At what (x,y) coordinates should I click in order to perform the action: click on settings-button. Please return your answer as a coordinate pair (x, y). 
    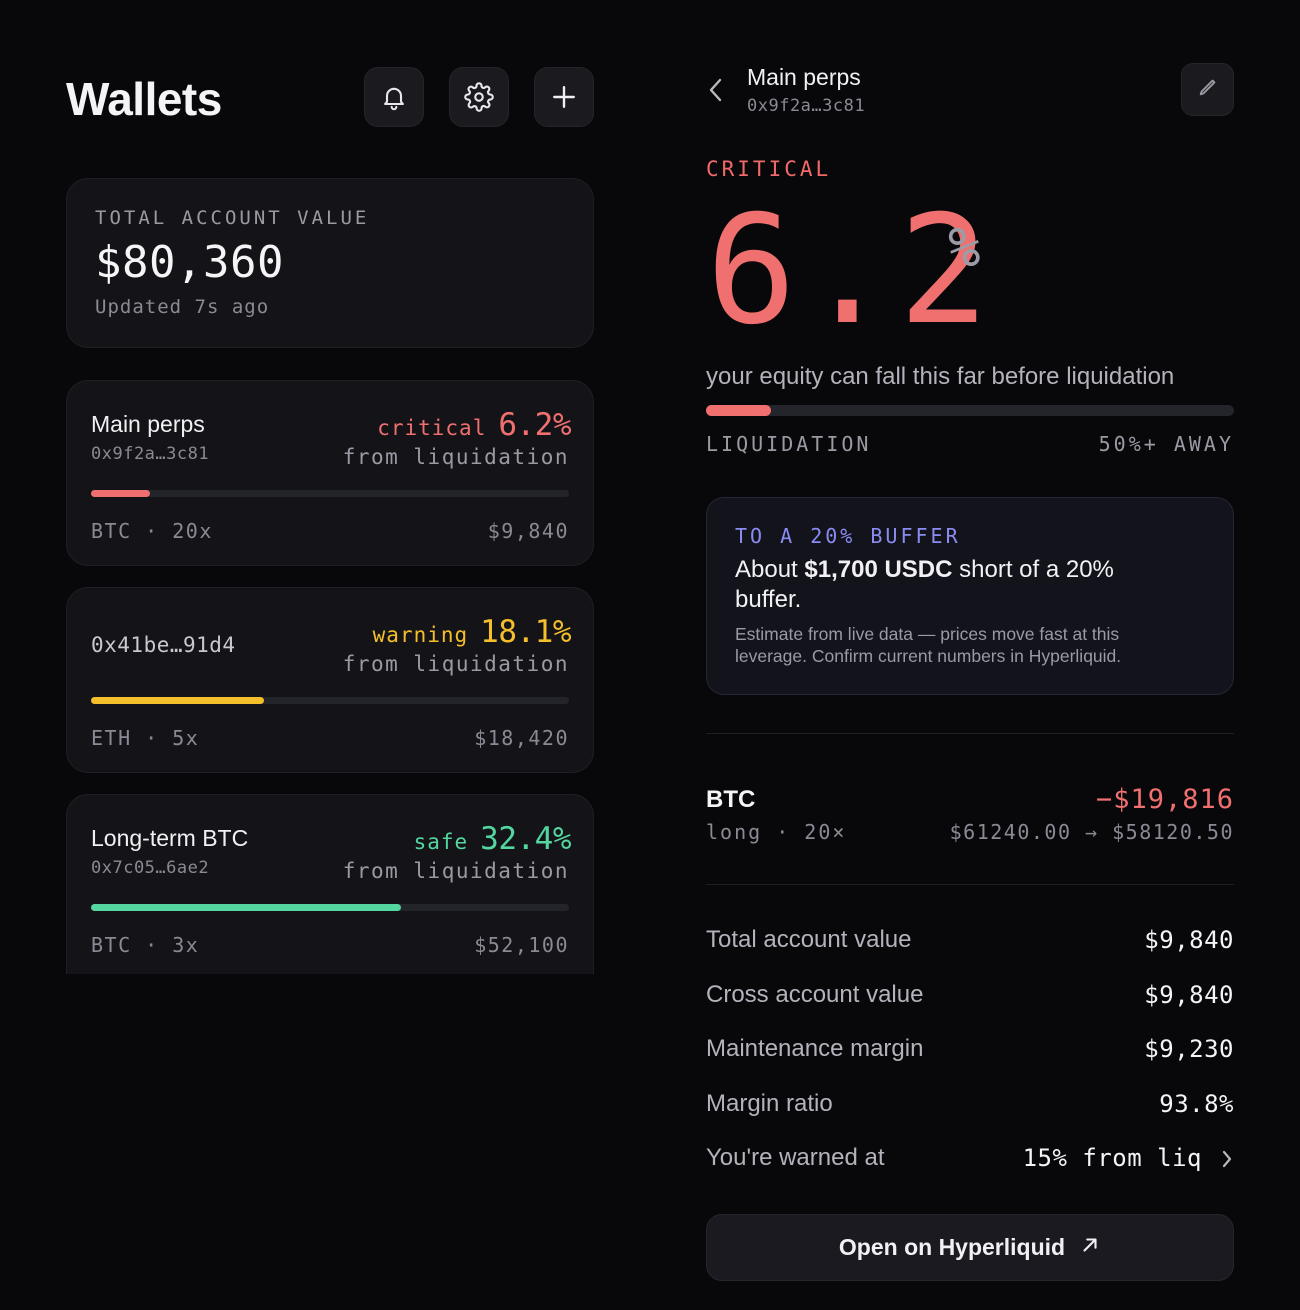
    Looking at the image, I should click on (479, 97).